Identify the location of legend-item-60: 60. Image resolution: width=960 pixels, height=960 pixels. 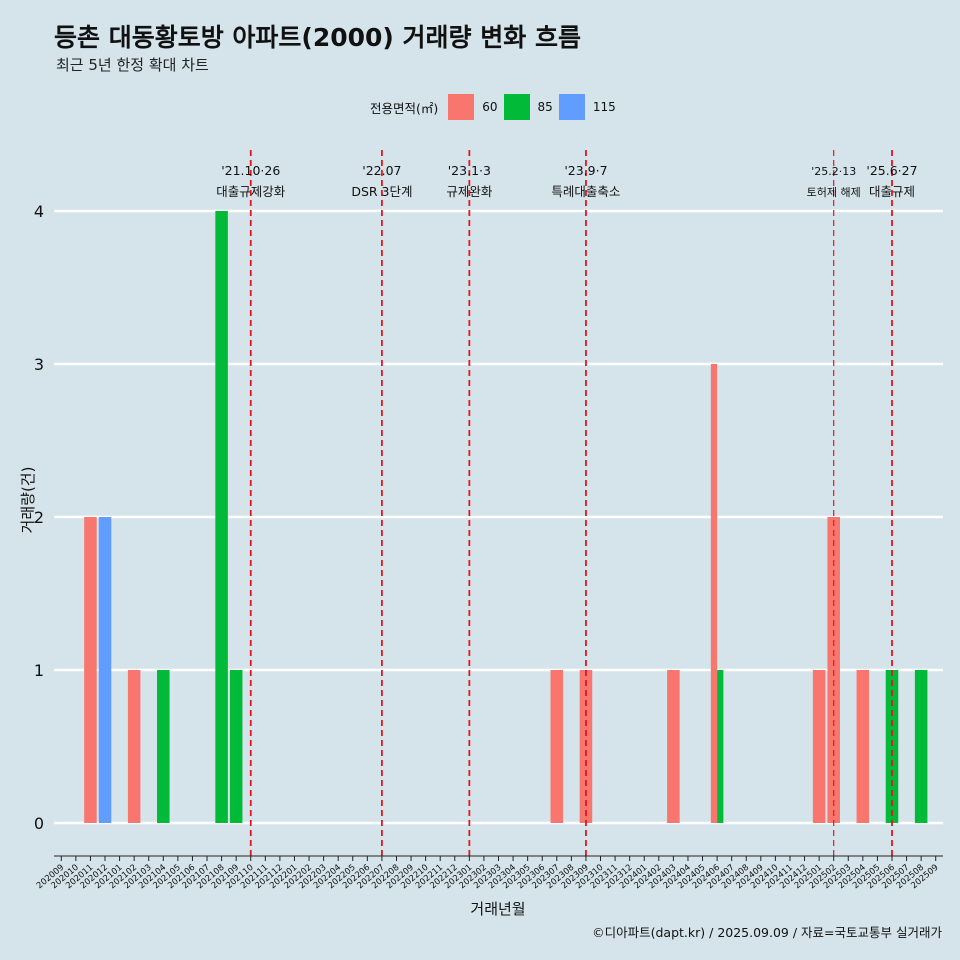
(473, 107).